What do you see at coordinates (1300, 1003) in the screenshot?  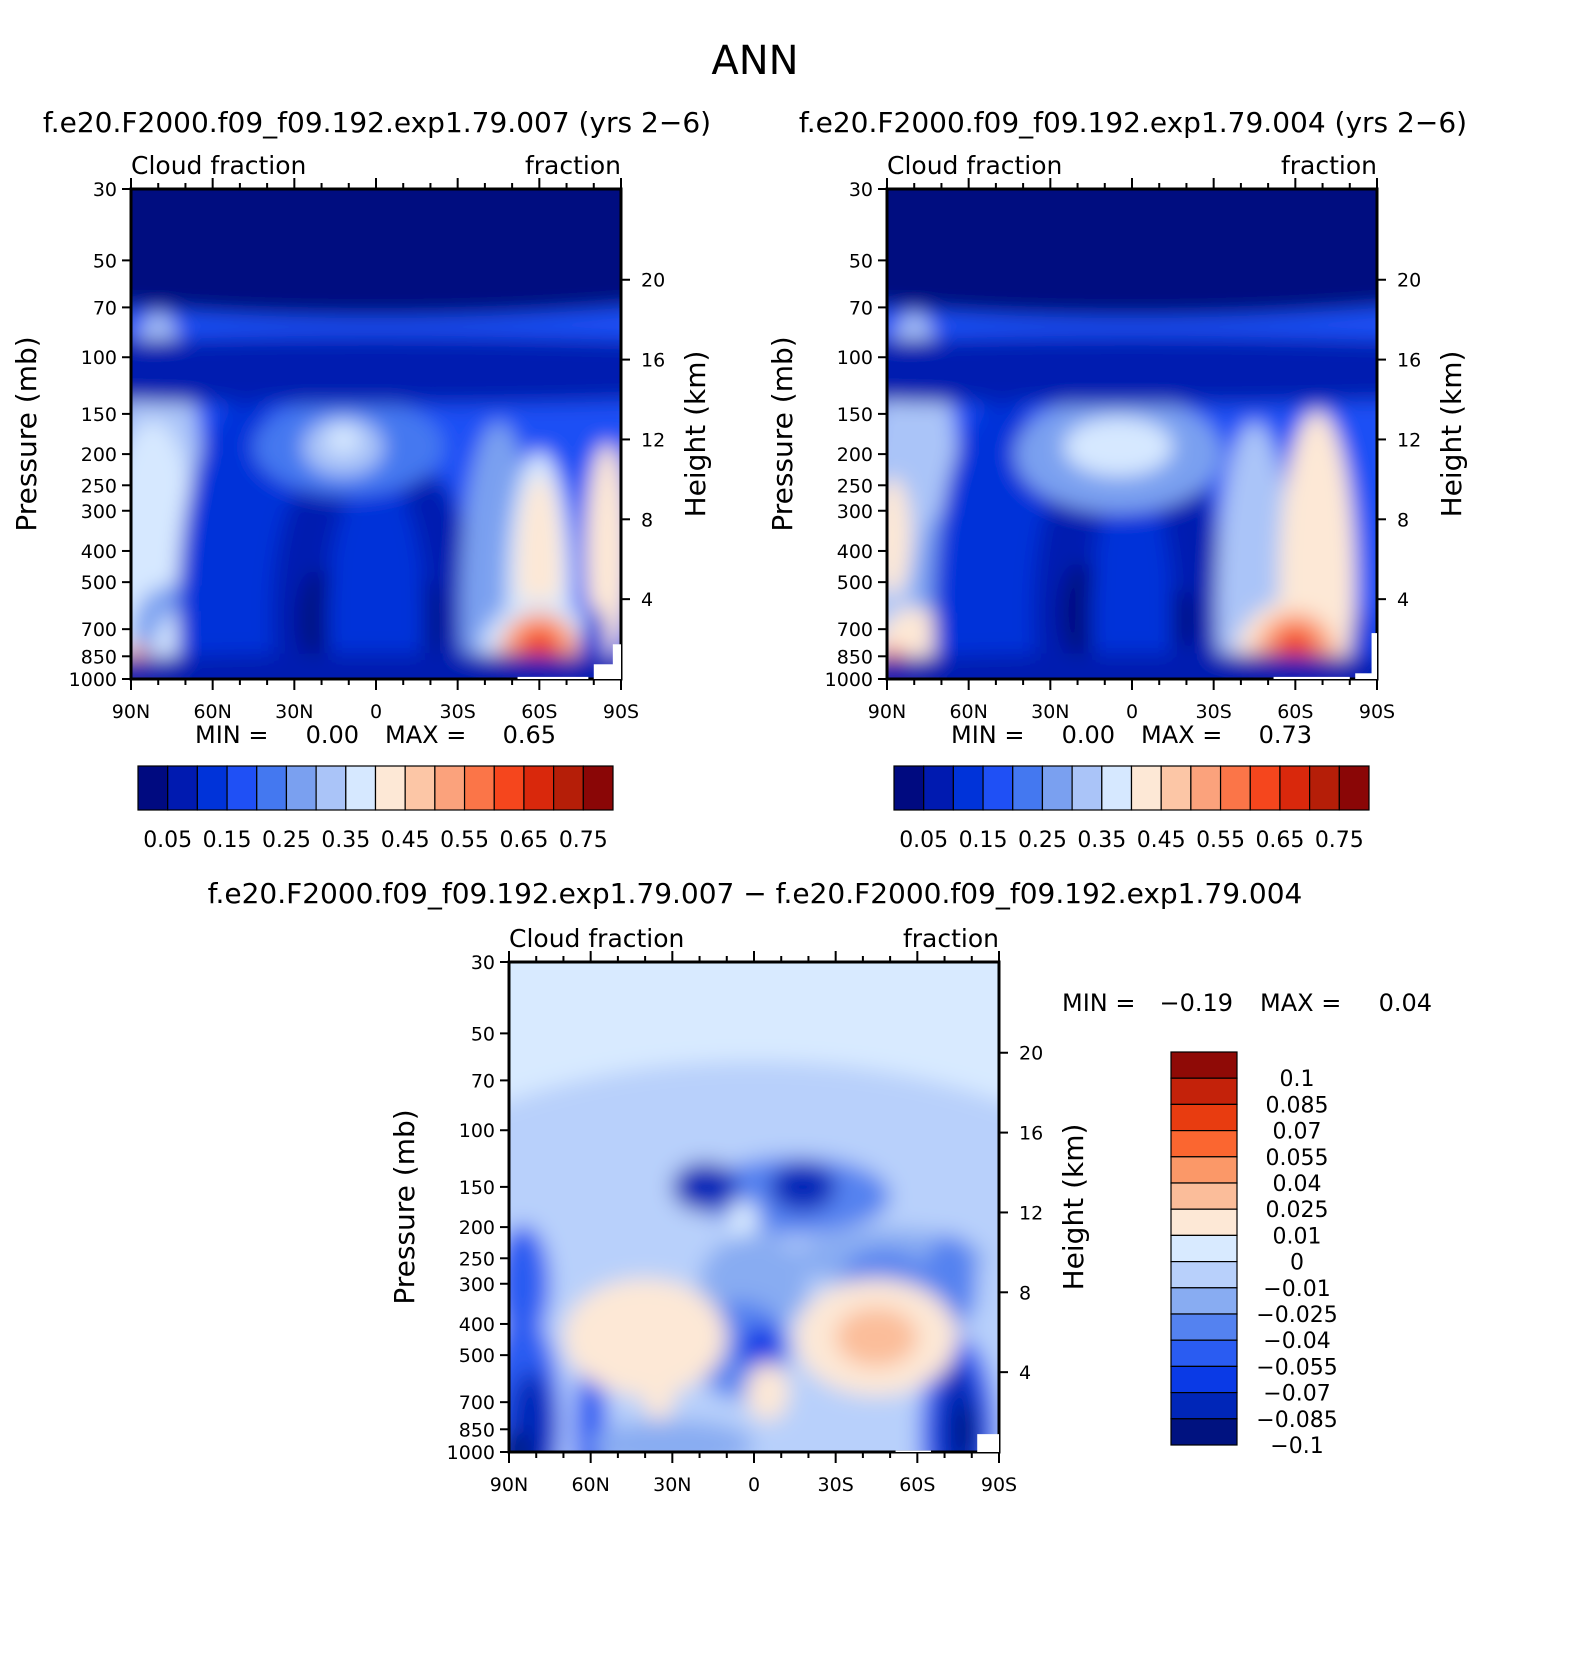 I see `diff-panel-max-label: MAX =` at bounding box center [1300, 1003].